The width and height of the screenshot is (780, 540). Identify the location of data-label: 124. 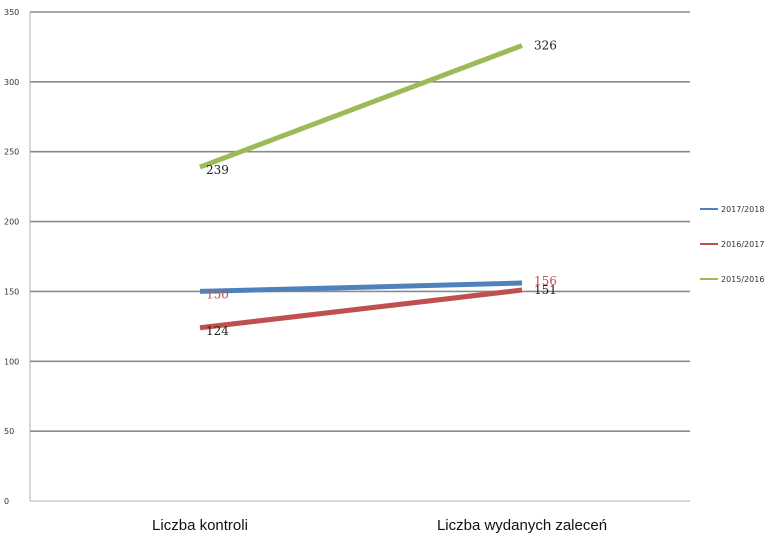
(217, 331).